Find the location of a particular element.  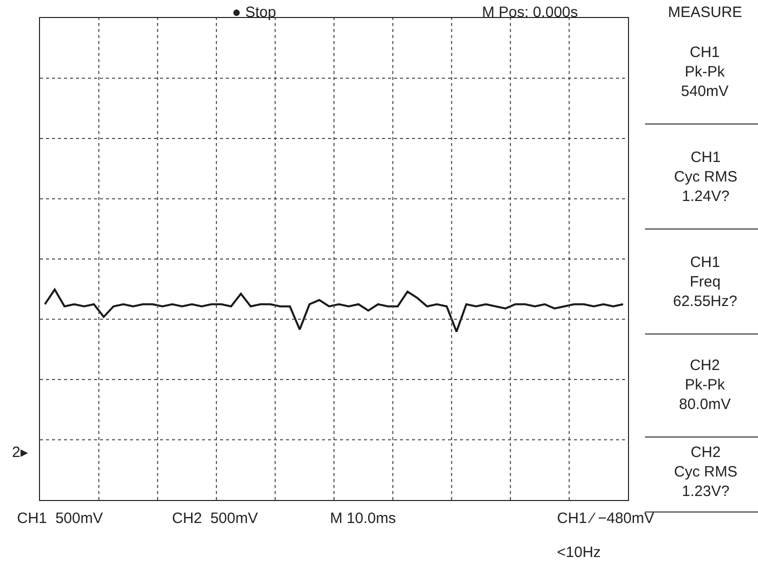

text: 2▸ is located at coordinates (20, 452).